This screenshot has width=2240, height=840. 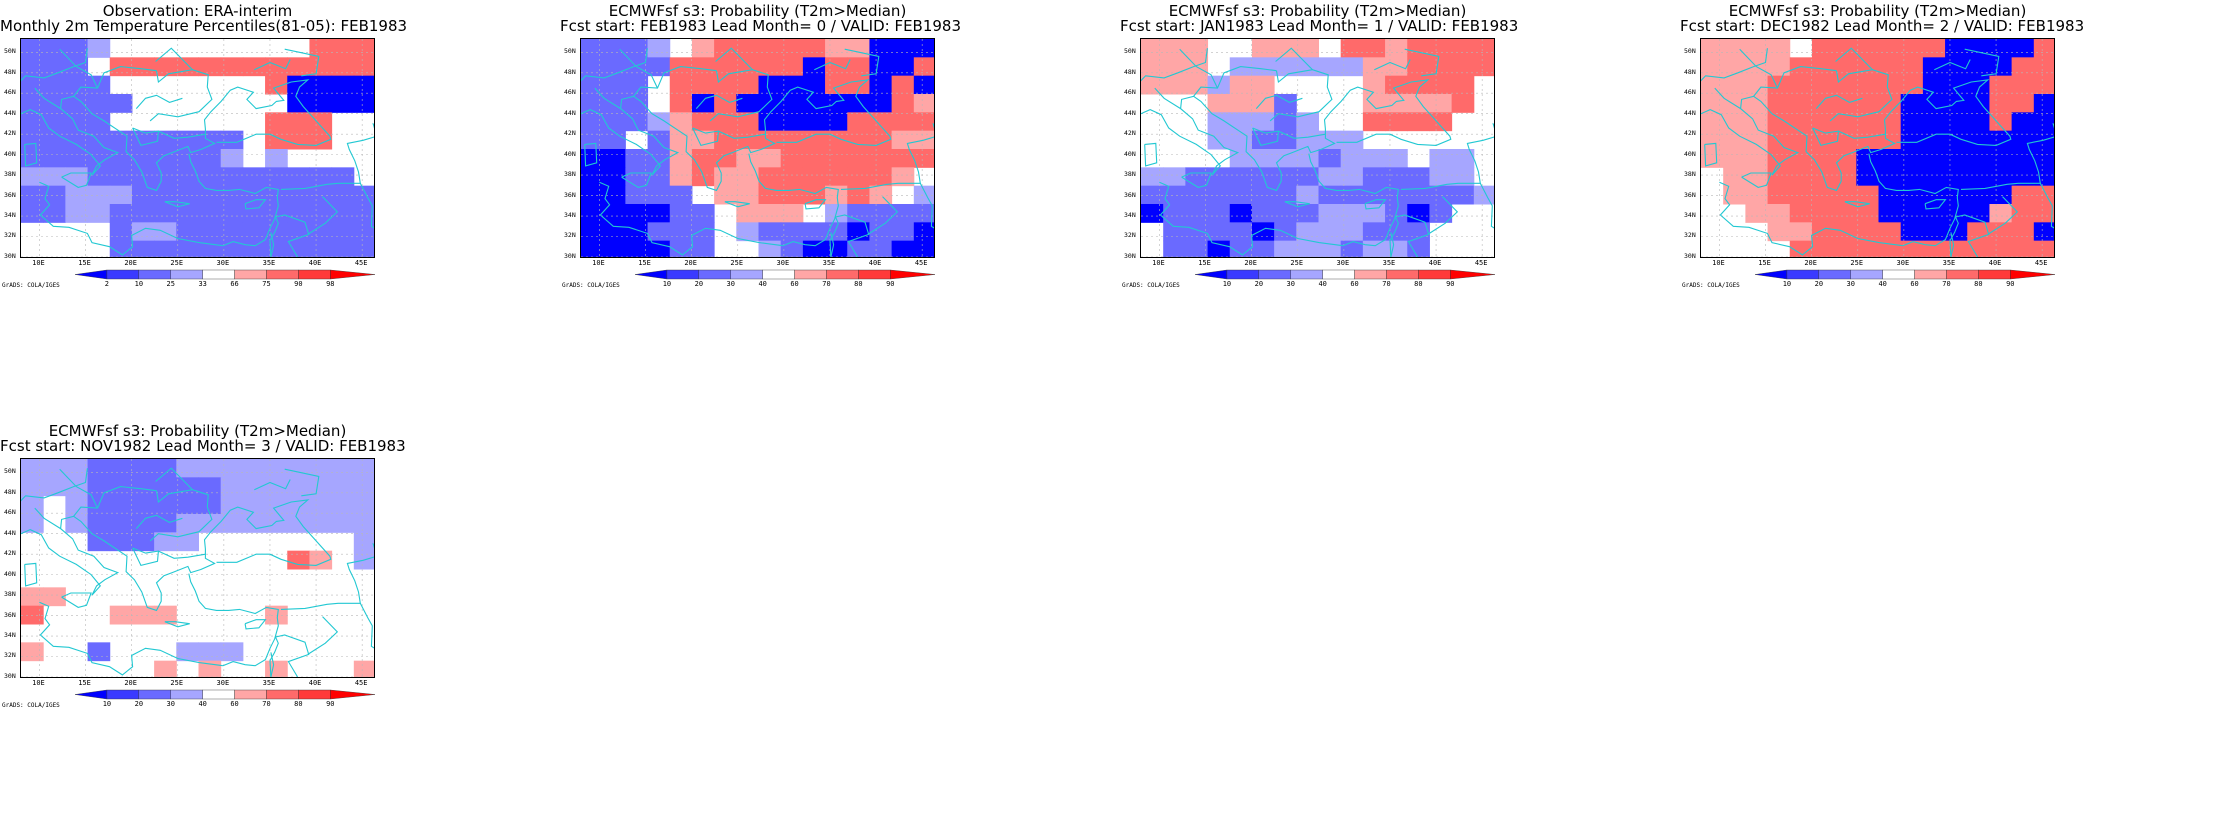 What do you see at coordinates (570, 235) in the screenshot?
I see `latitude-label: 32N` at bounding box center [570, 235].